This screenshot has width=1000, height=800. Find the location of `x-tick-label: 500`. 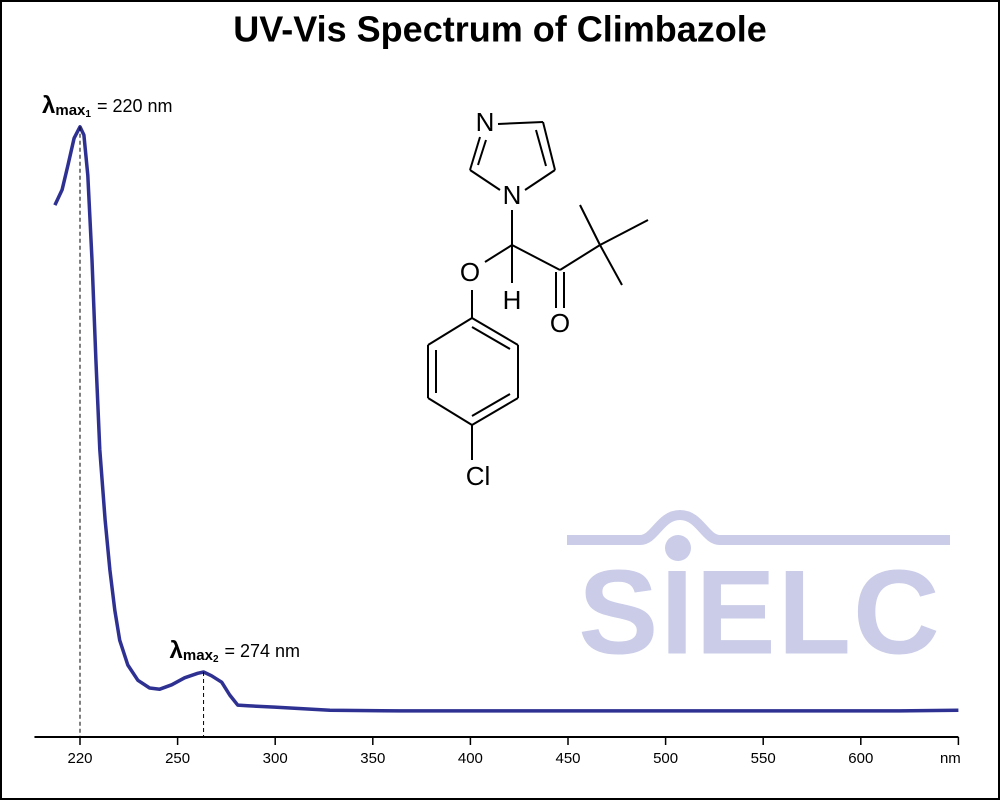

x-tick-label: 500 is located at coordinates (665, 758).